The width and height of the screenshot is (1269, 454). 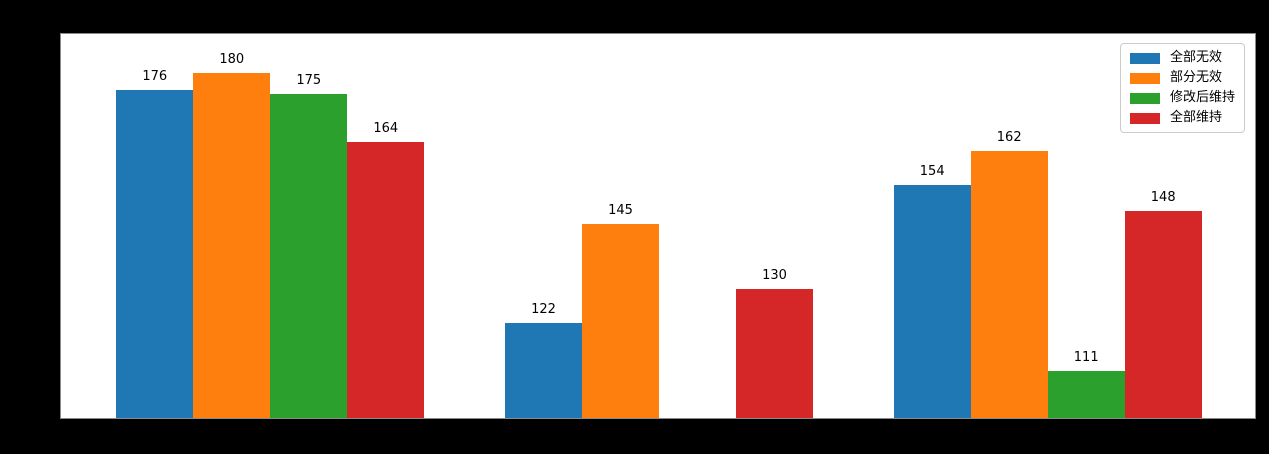 I want to click on bar-value-label: 176, so click(x=155, y=77).